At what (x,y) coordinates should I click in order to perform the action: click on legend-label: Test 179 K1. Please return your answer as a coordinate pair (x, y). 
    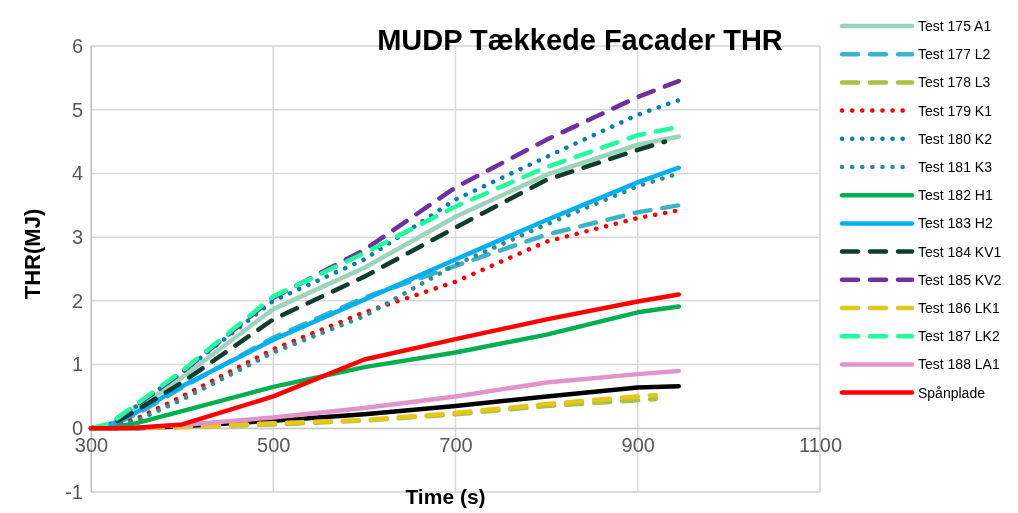
    Looking at the image, I should click on (955, 110).